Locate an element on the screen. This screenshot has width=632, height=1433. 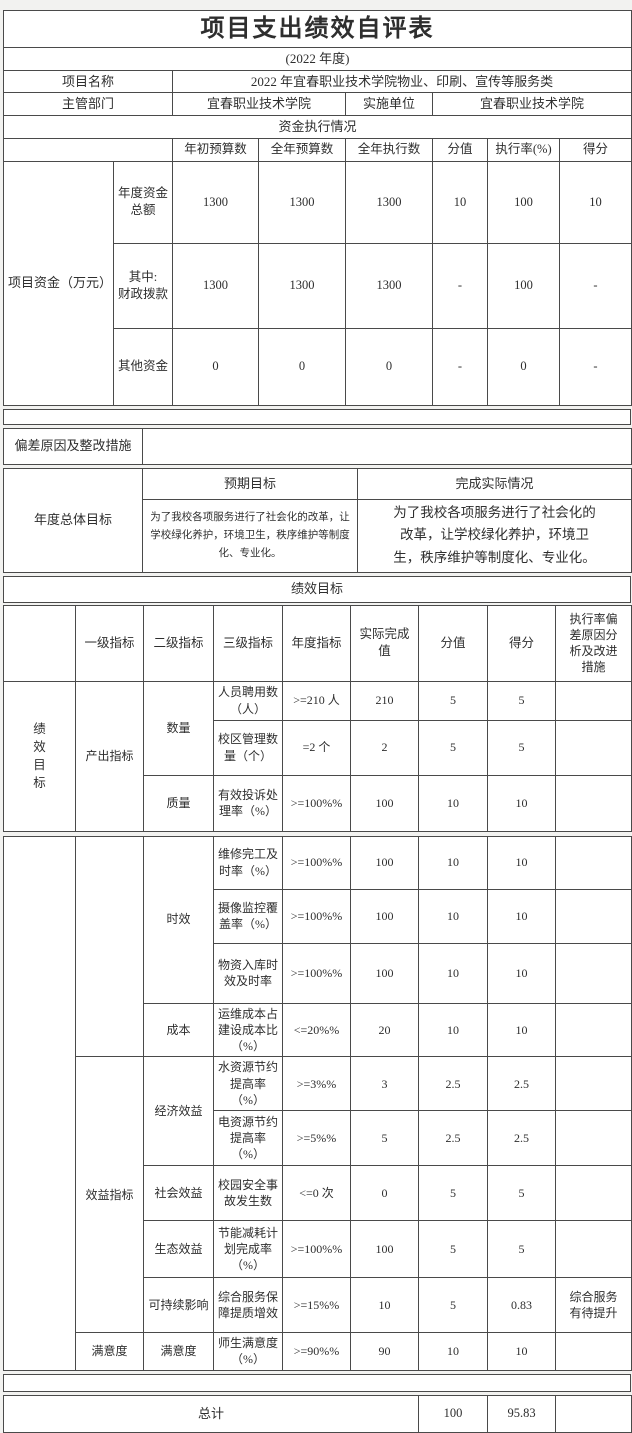
empty-header-cell is located at coordinates (39, 643).